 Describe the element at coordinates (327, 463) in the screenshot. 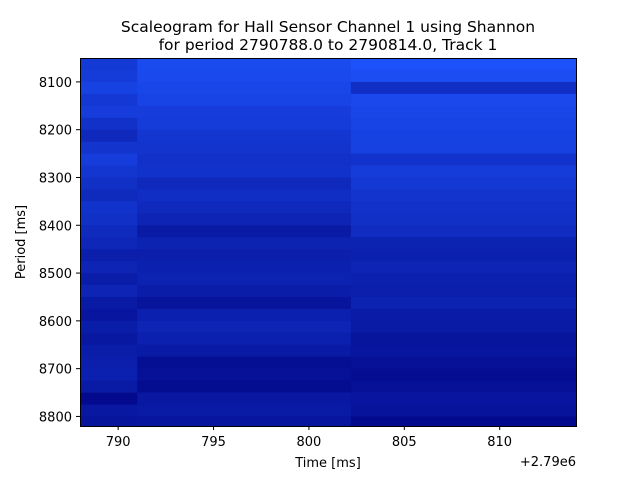

I see `x-axis-label: Time [ms]` at that location.